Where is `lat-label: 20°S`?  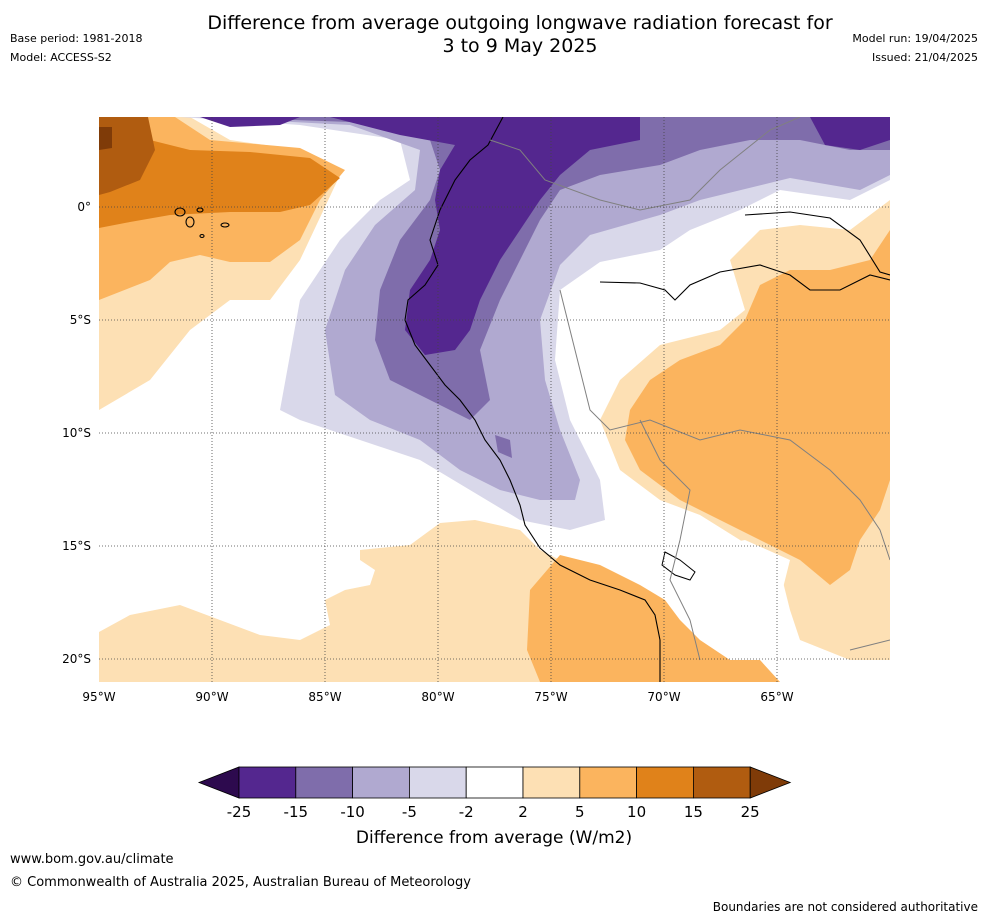
lat-label: 20°S is located at coordinates (76, 659).